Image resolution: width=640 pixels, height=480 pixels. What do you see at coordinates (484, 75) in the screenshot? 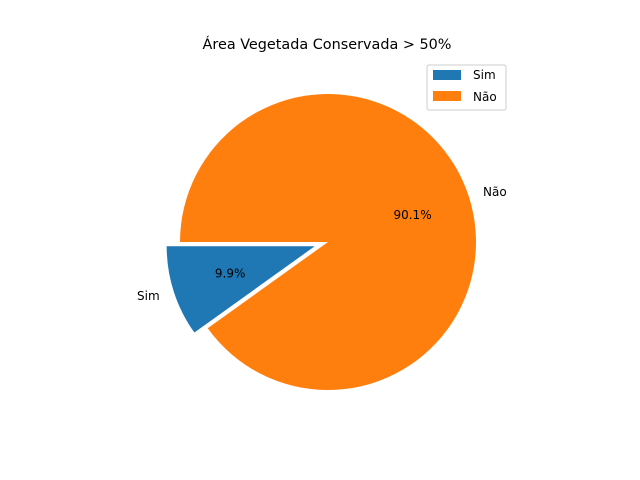
I see `legend-label-sim: Sim` at bounding box center [484, 75].